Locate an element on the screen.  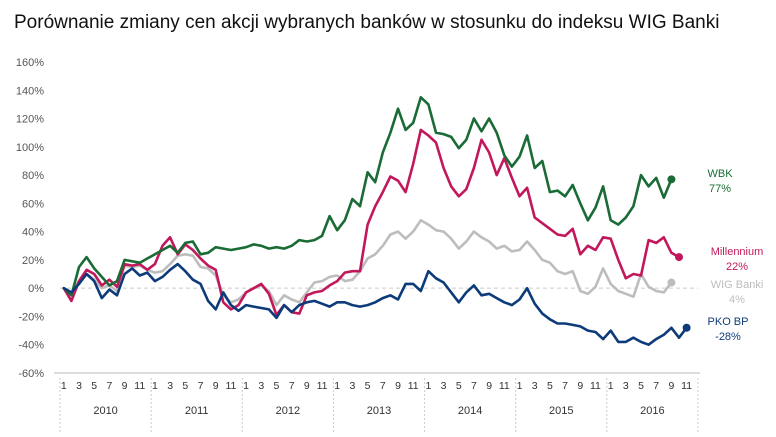
y-tick-label: 120% is located at coordinates (30, 120).